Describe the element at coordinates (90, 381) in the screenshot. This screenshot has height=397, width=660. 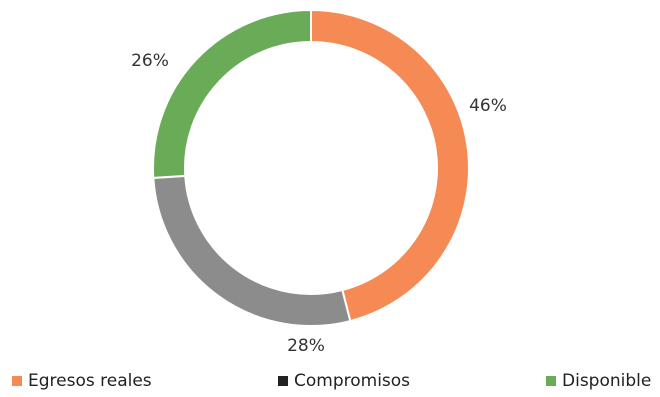
I see `legend-label-egresos-reales: Egresos reales` at that location.